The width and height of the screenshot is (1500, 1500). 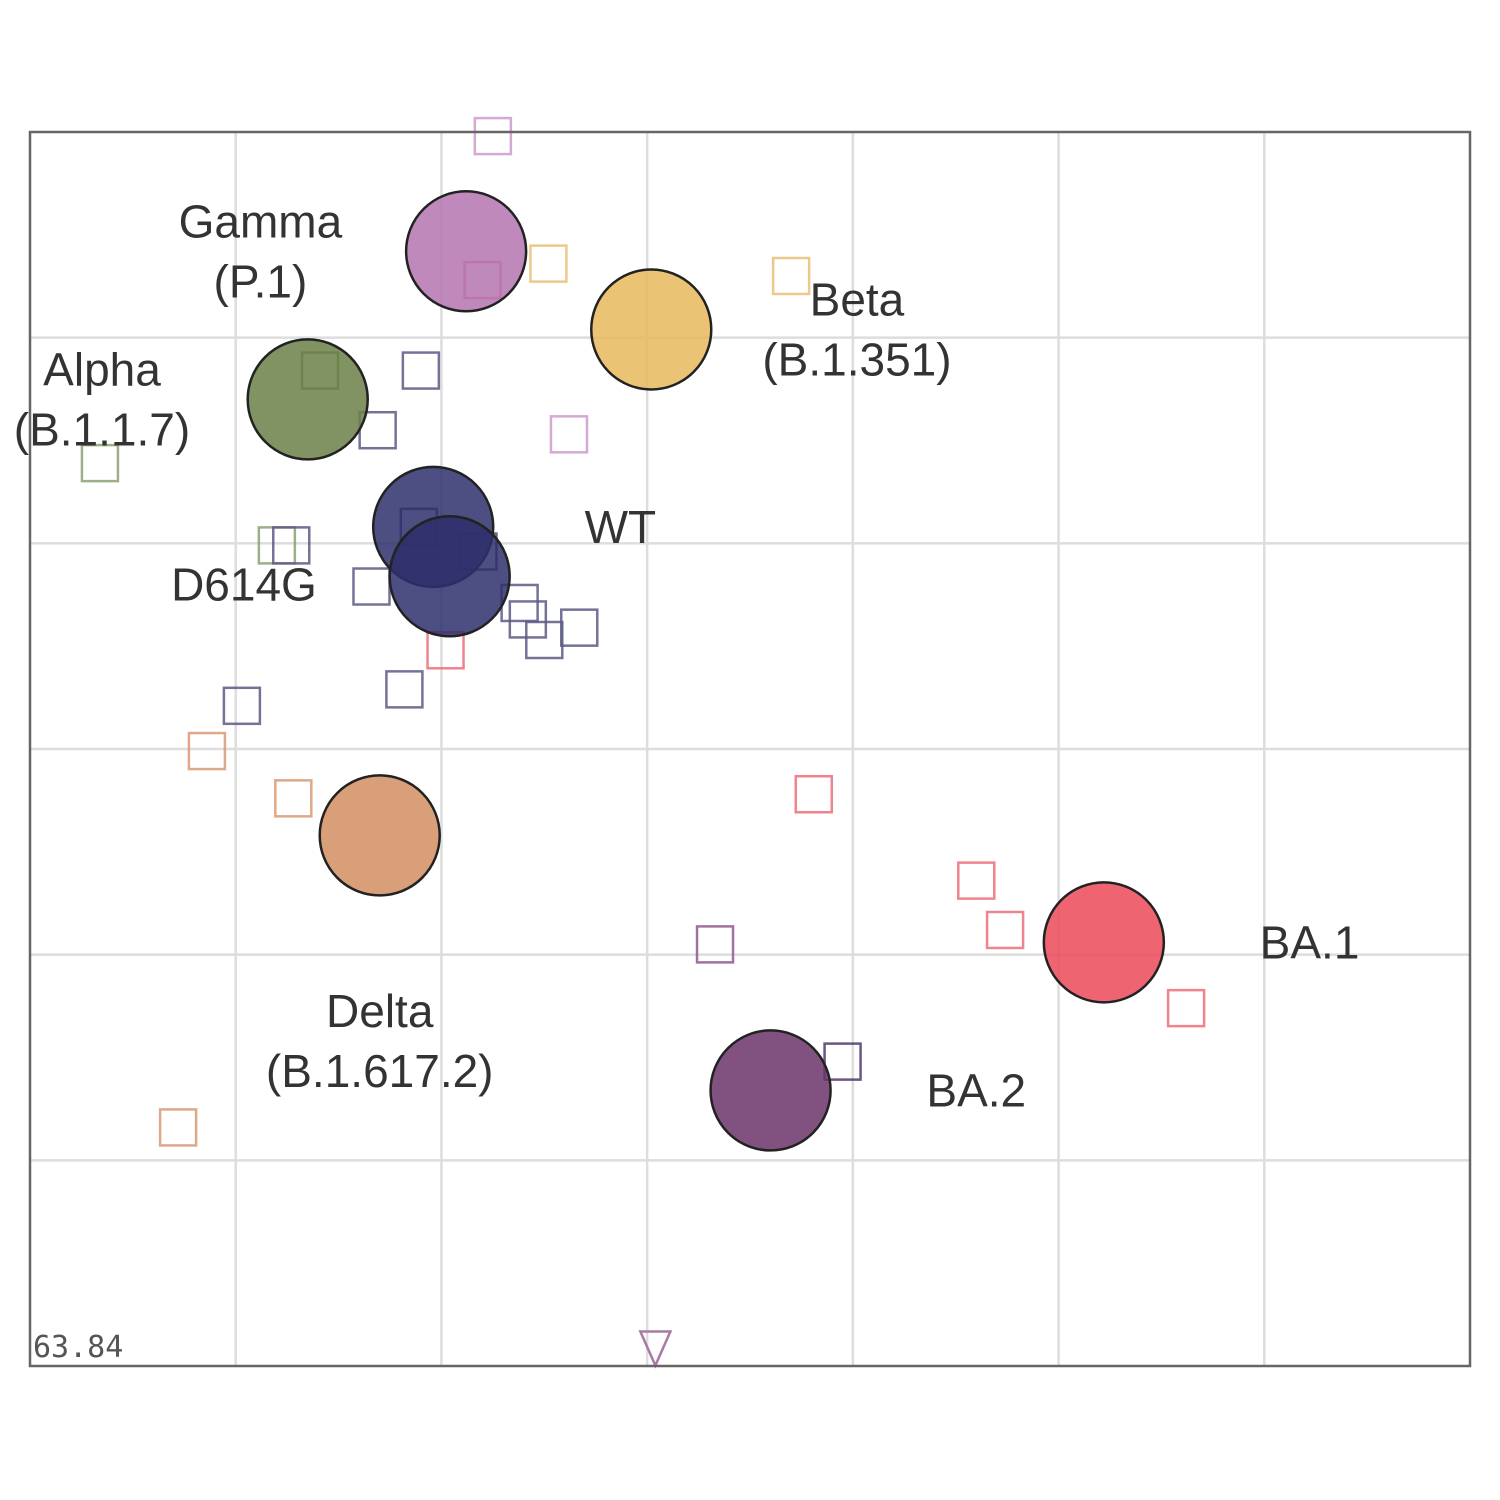 I want to click on antigen-label: Gamma, so click(x=261, y=221).